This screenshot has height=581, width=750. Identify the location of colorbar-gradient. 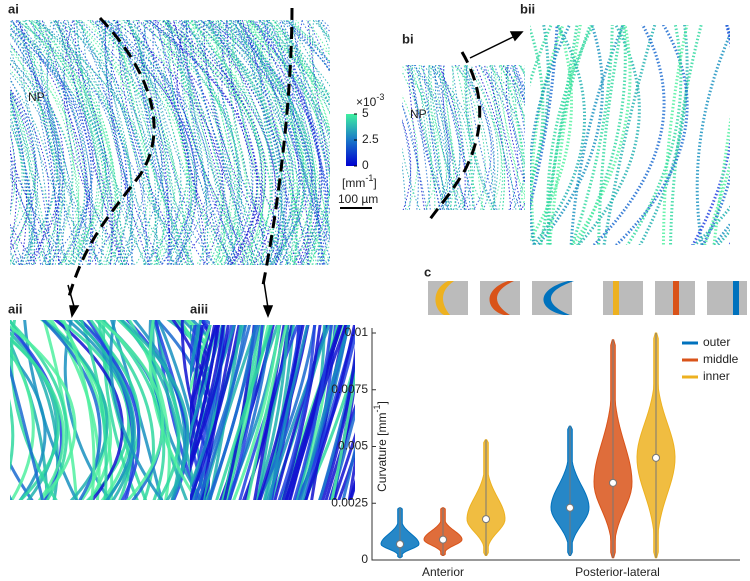
(351, 140).